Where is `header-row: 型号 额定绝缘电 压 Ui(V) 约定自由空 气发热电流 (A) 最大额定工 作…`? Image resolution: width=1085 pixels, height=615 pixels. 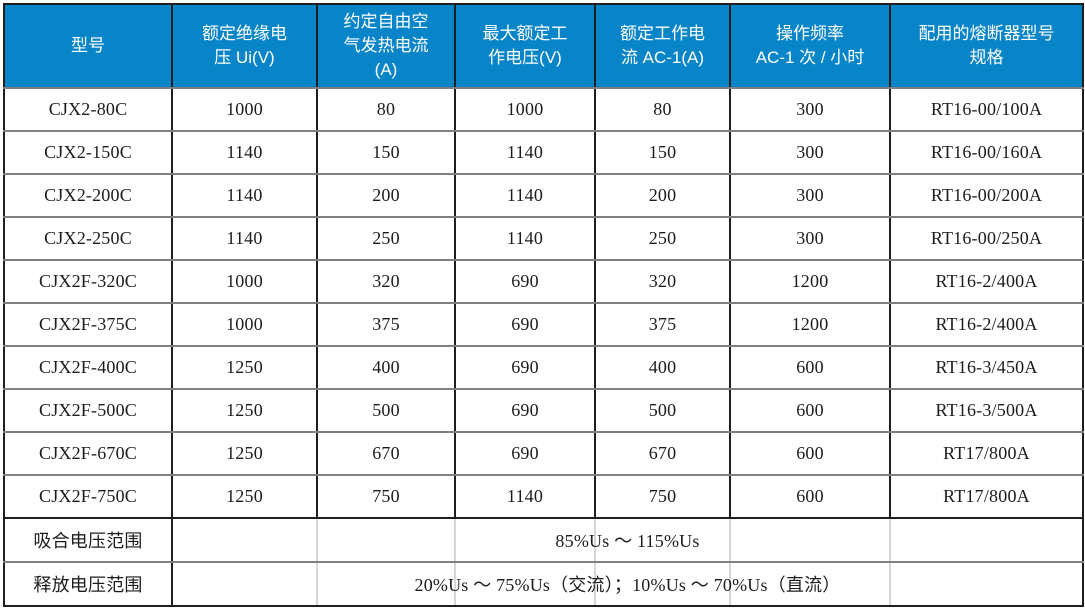
header-row: 型号 额定绝缘电 压 Ui(V) 约定自由空 气发热电流 (A) 最大额定工 作… is located at coordinates (543, 46).